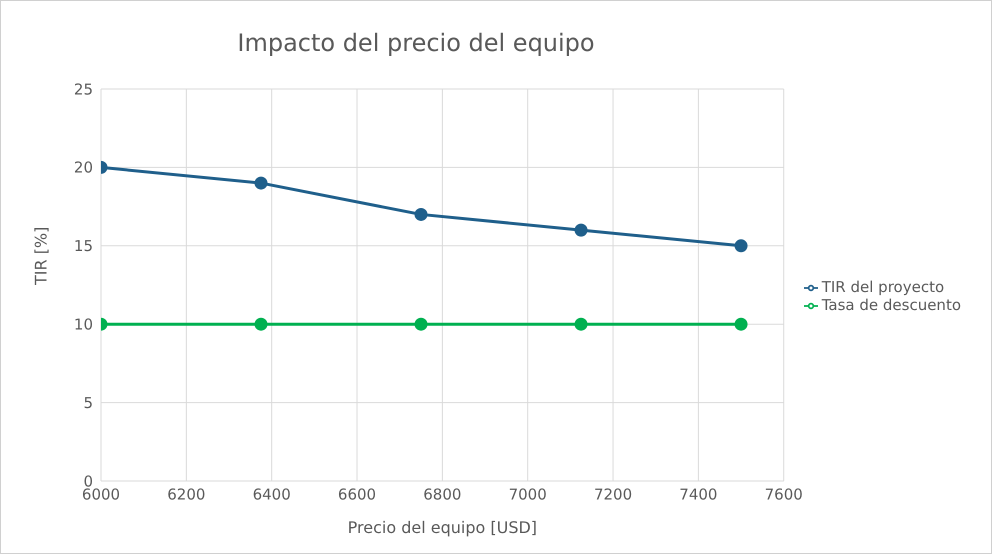 This screenshot has width=992, height=554. I want to click on x-tick-label: 6000, so click(101, 495).